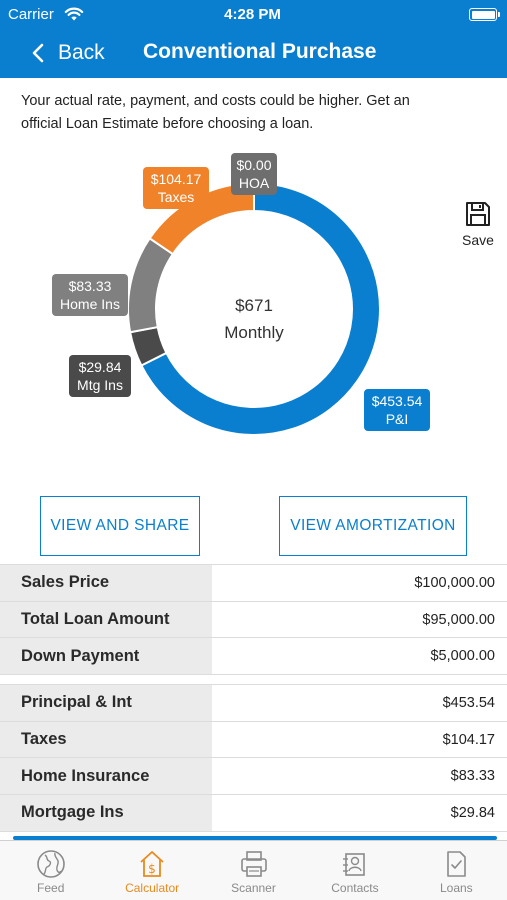 This screenshot has width=507, height=900. I want to click on view-amortization-button: VIEW AMORTIZATION, so click(373, 526).